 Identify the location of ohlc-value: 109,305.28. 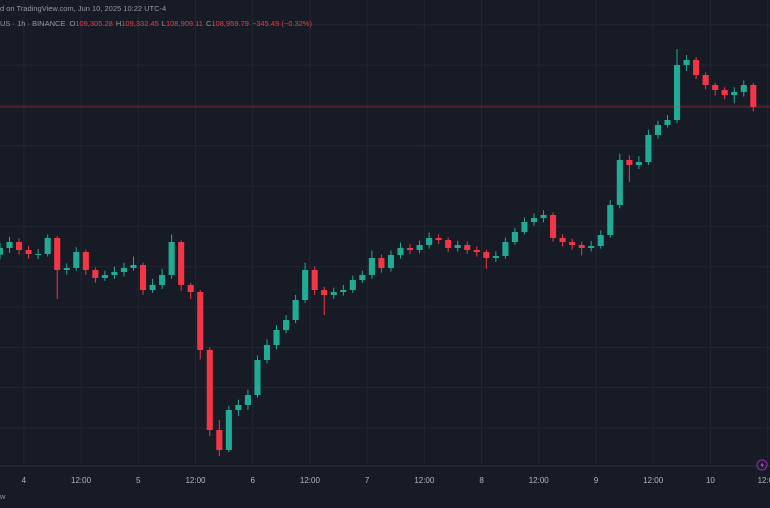
(94, 23).